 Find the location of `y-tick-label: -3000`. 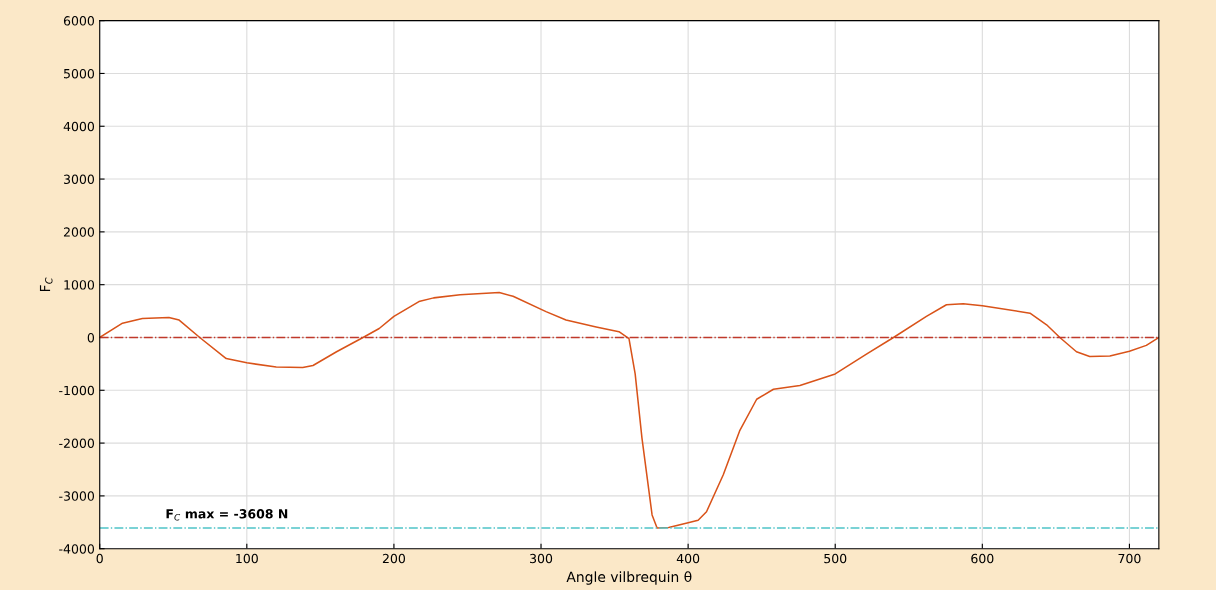

y-tick-label: -3000 is located at coordinates (77, 496).